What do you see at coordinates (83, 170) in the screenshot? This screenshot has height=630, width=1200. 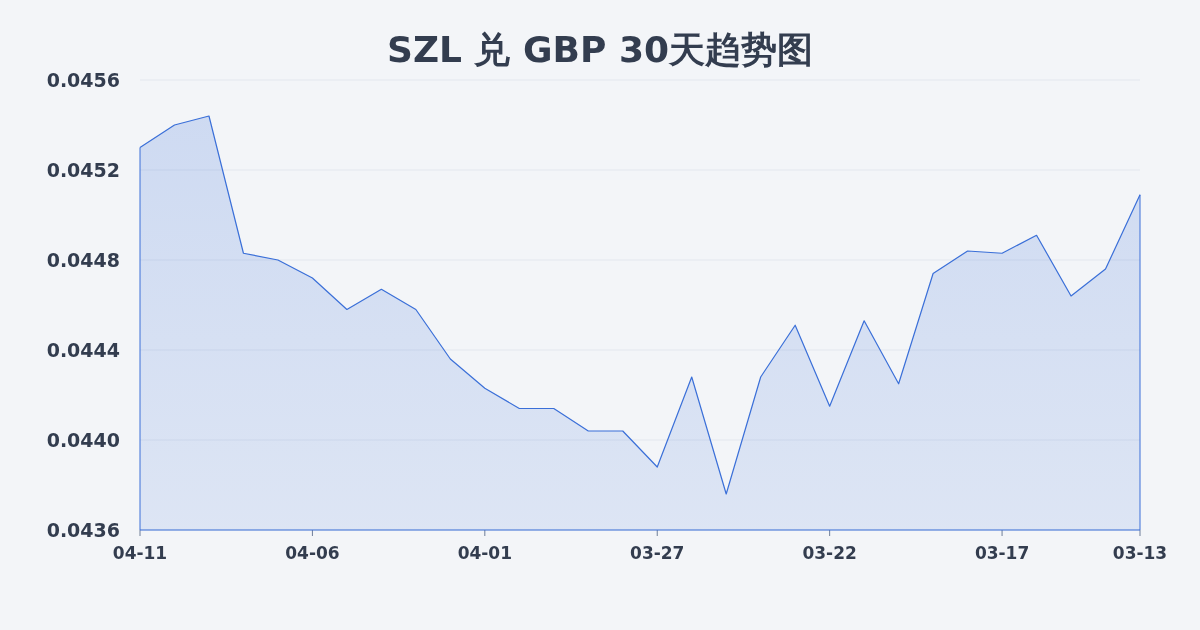 I see `y-tick-label: 0.0452` at bounding box center [83, 170].